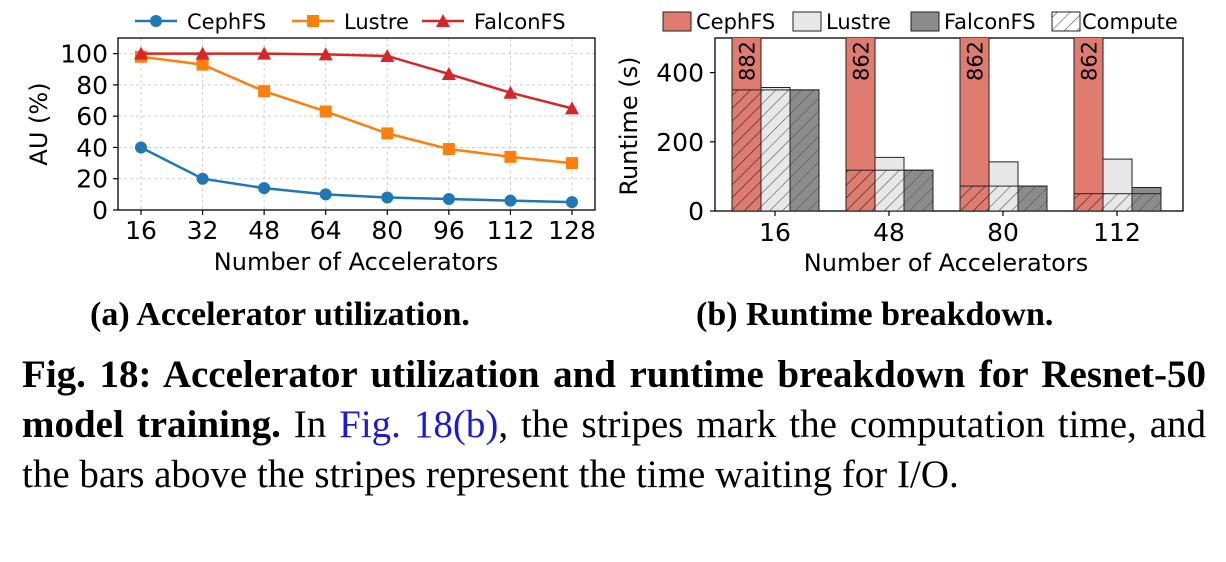 The image size is (1226, 562). Describe the element at coordinates (449, 230) in the screenshot. I see `x-tick-label: 96` at that location.